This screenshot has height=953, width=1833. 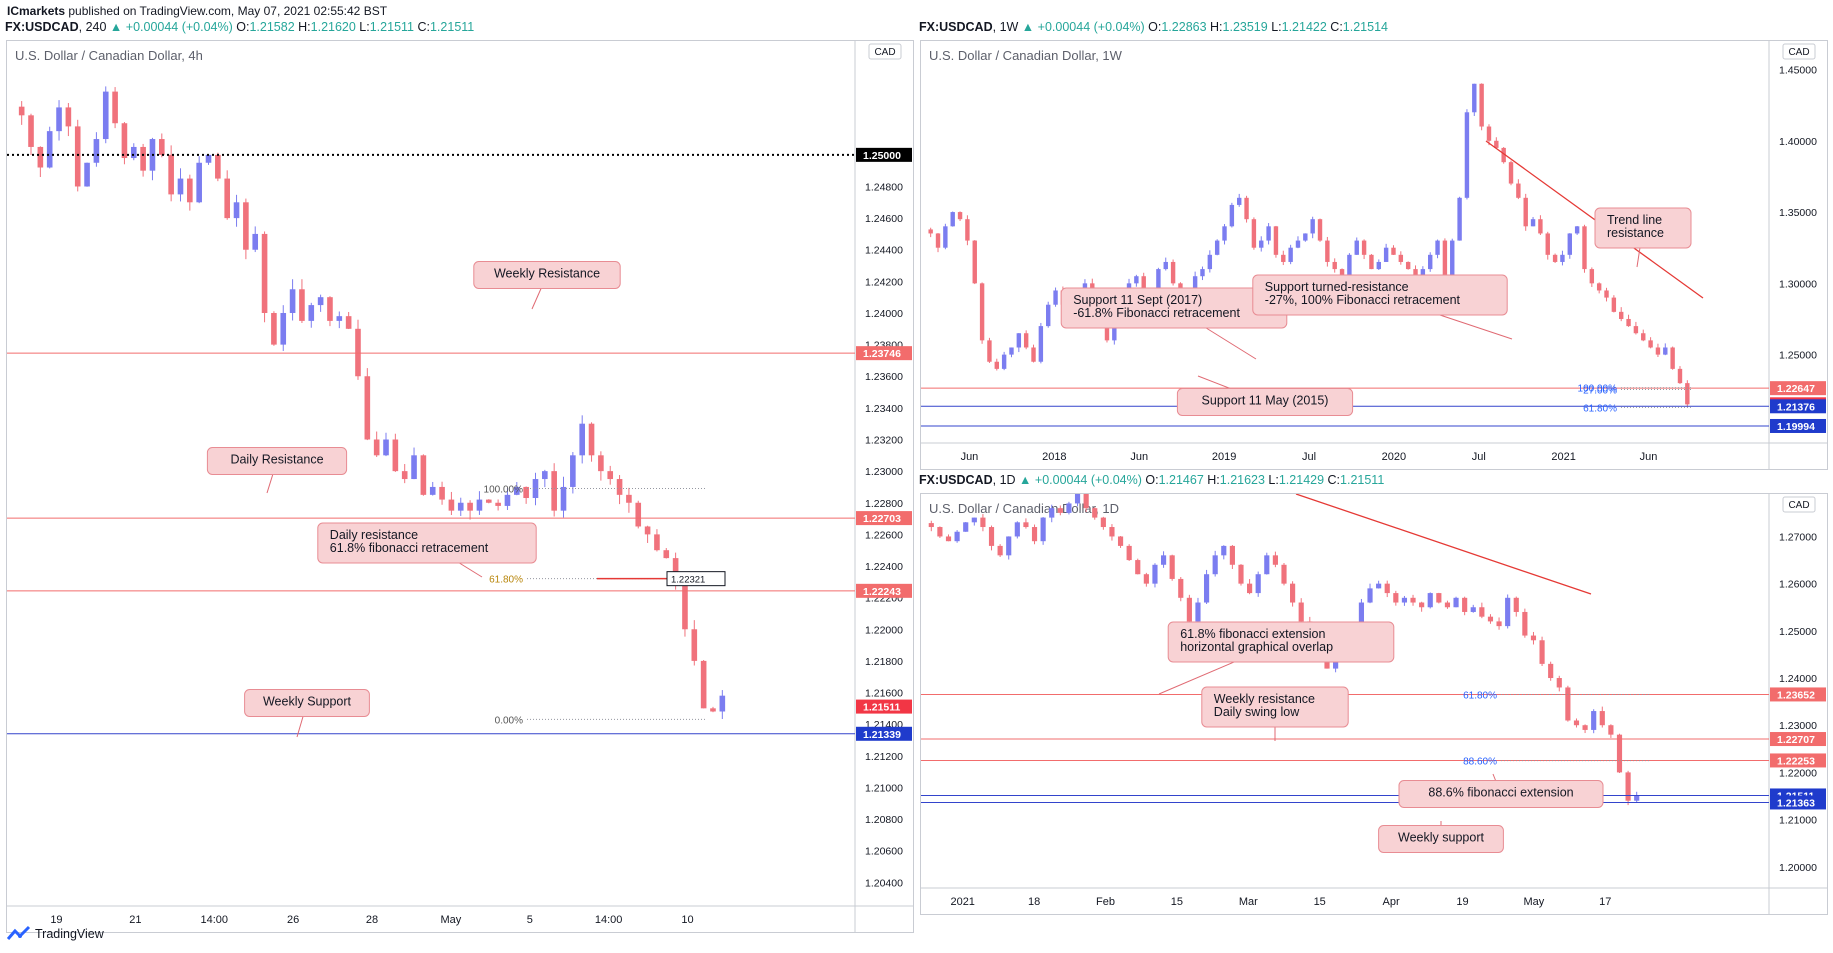 What do you see at coordinates (1252, 634) in the screenshot?
I see `annotation-text: 61.8% fibonacci extension` at bounding box center [1252, 634].